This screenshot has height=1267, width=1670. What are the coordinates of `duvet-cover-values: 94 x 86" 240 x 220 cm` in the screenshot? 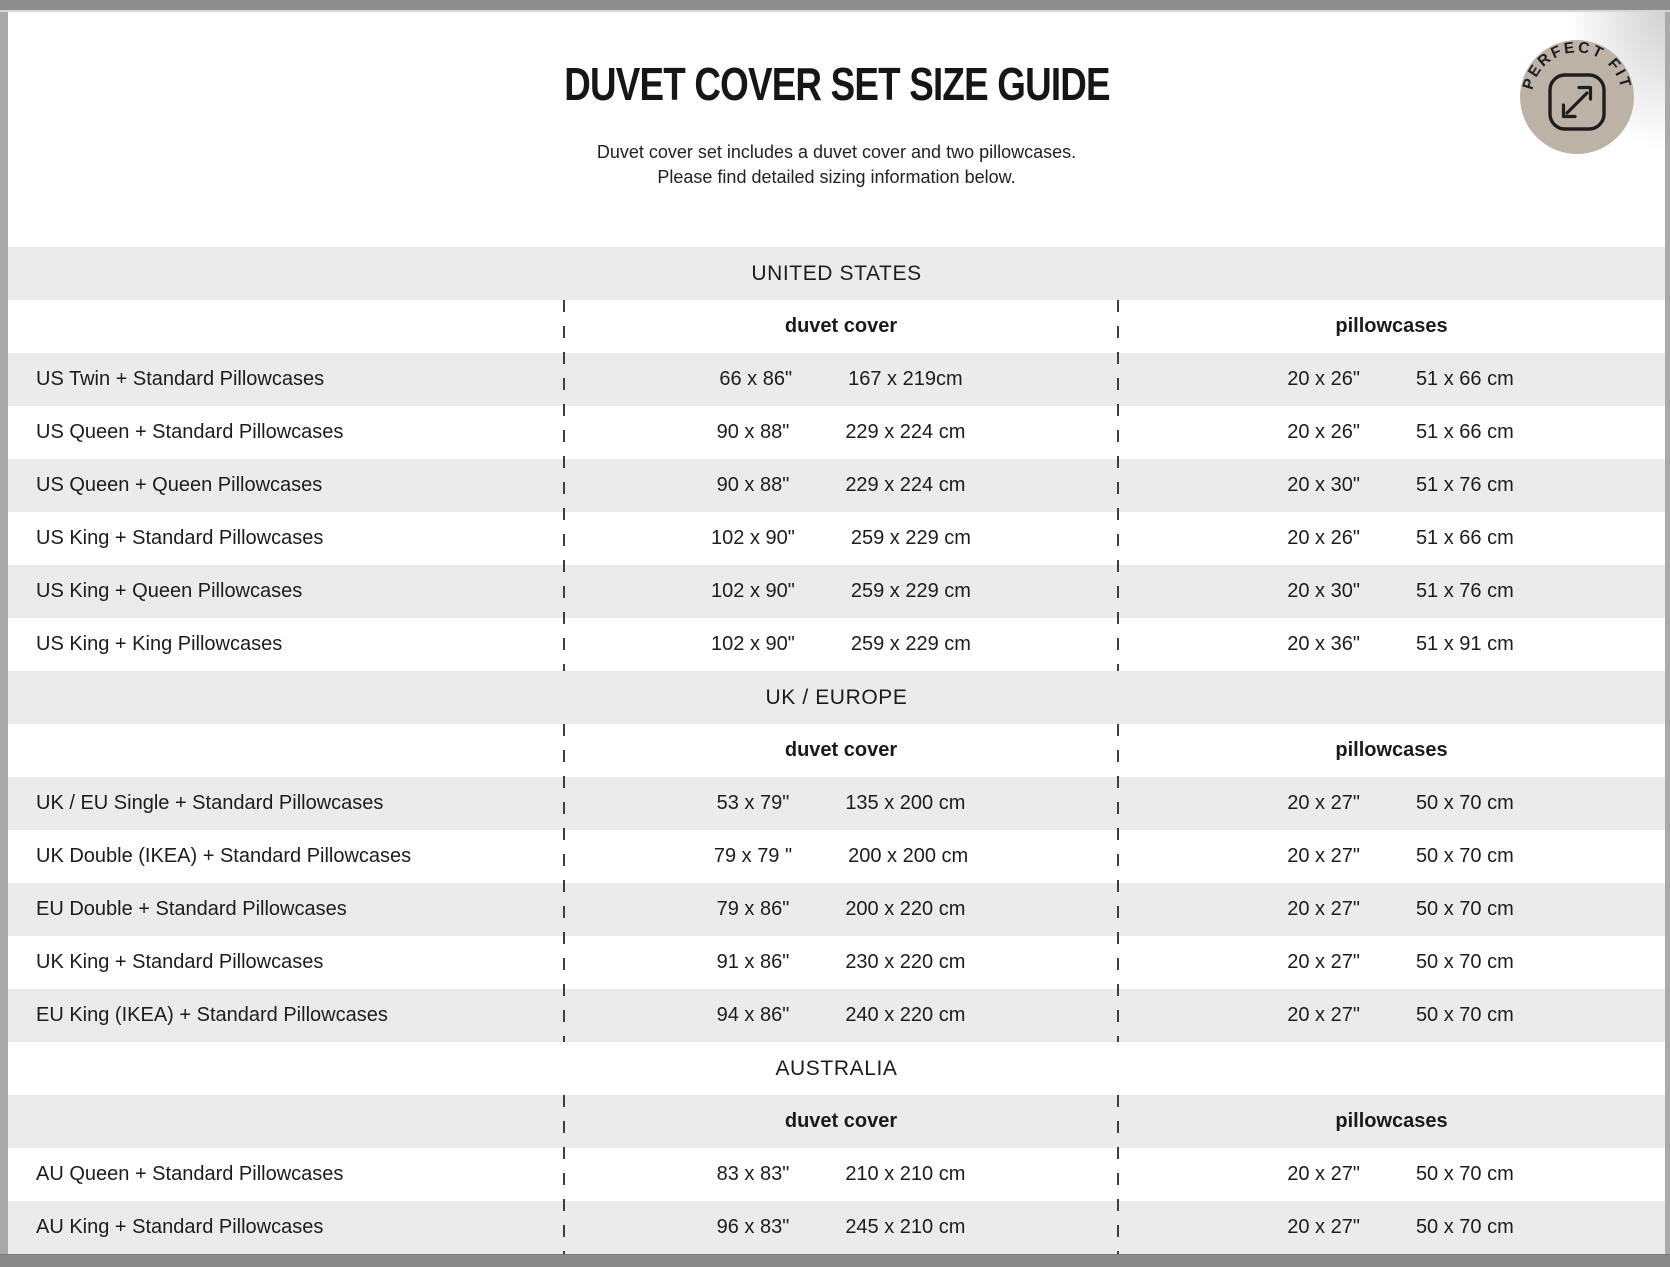 It's located at (841, 1015).